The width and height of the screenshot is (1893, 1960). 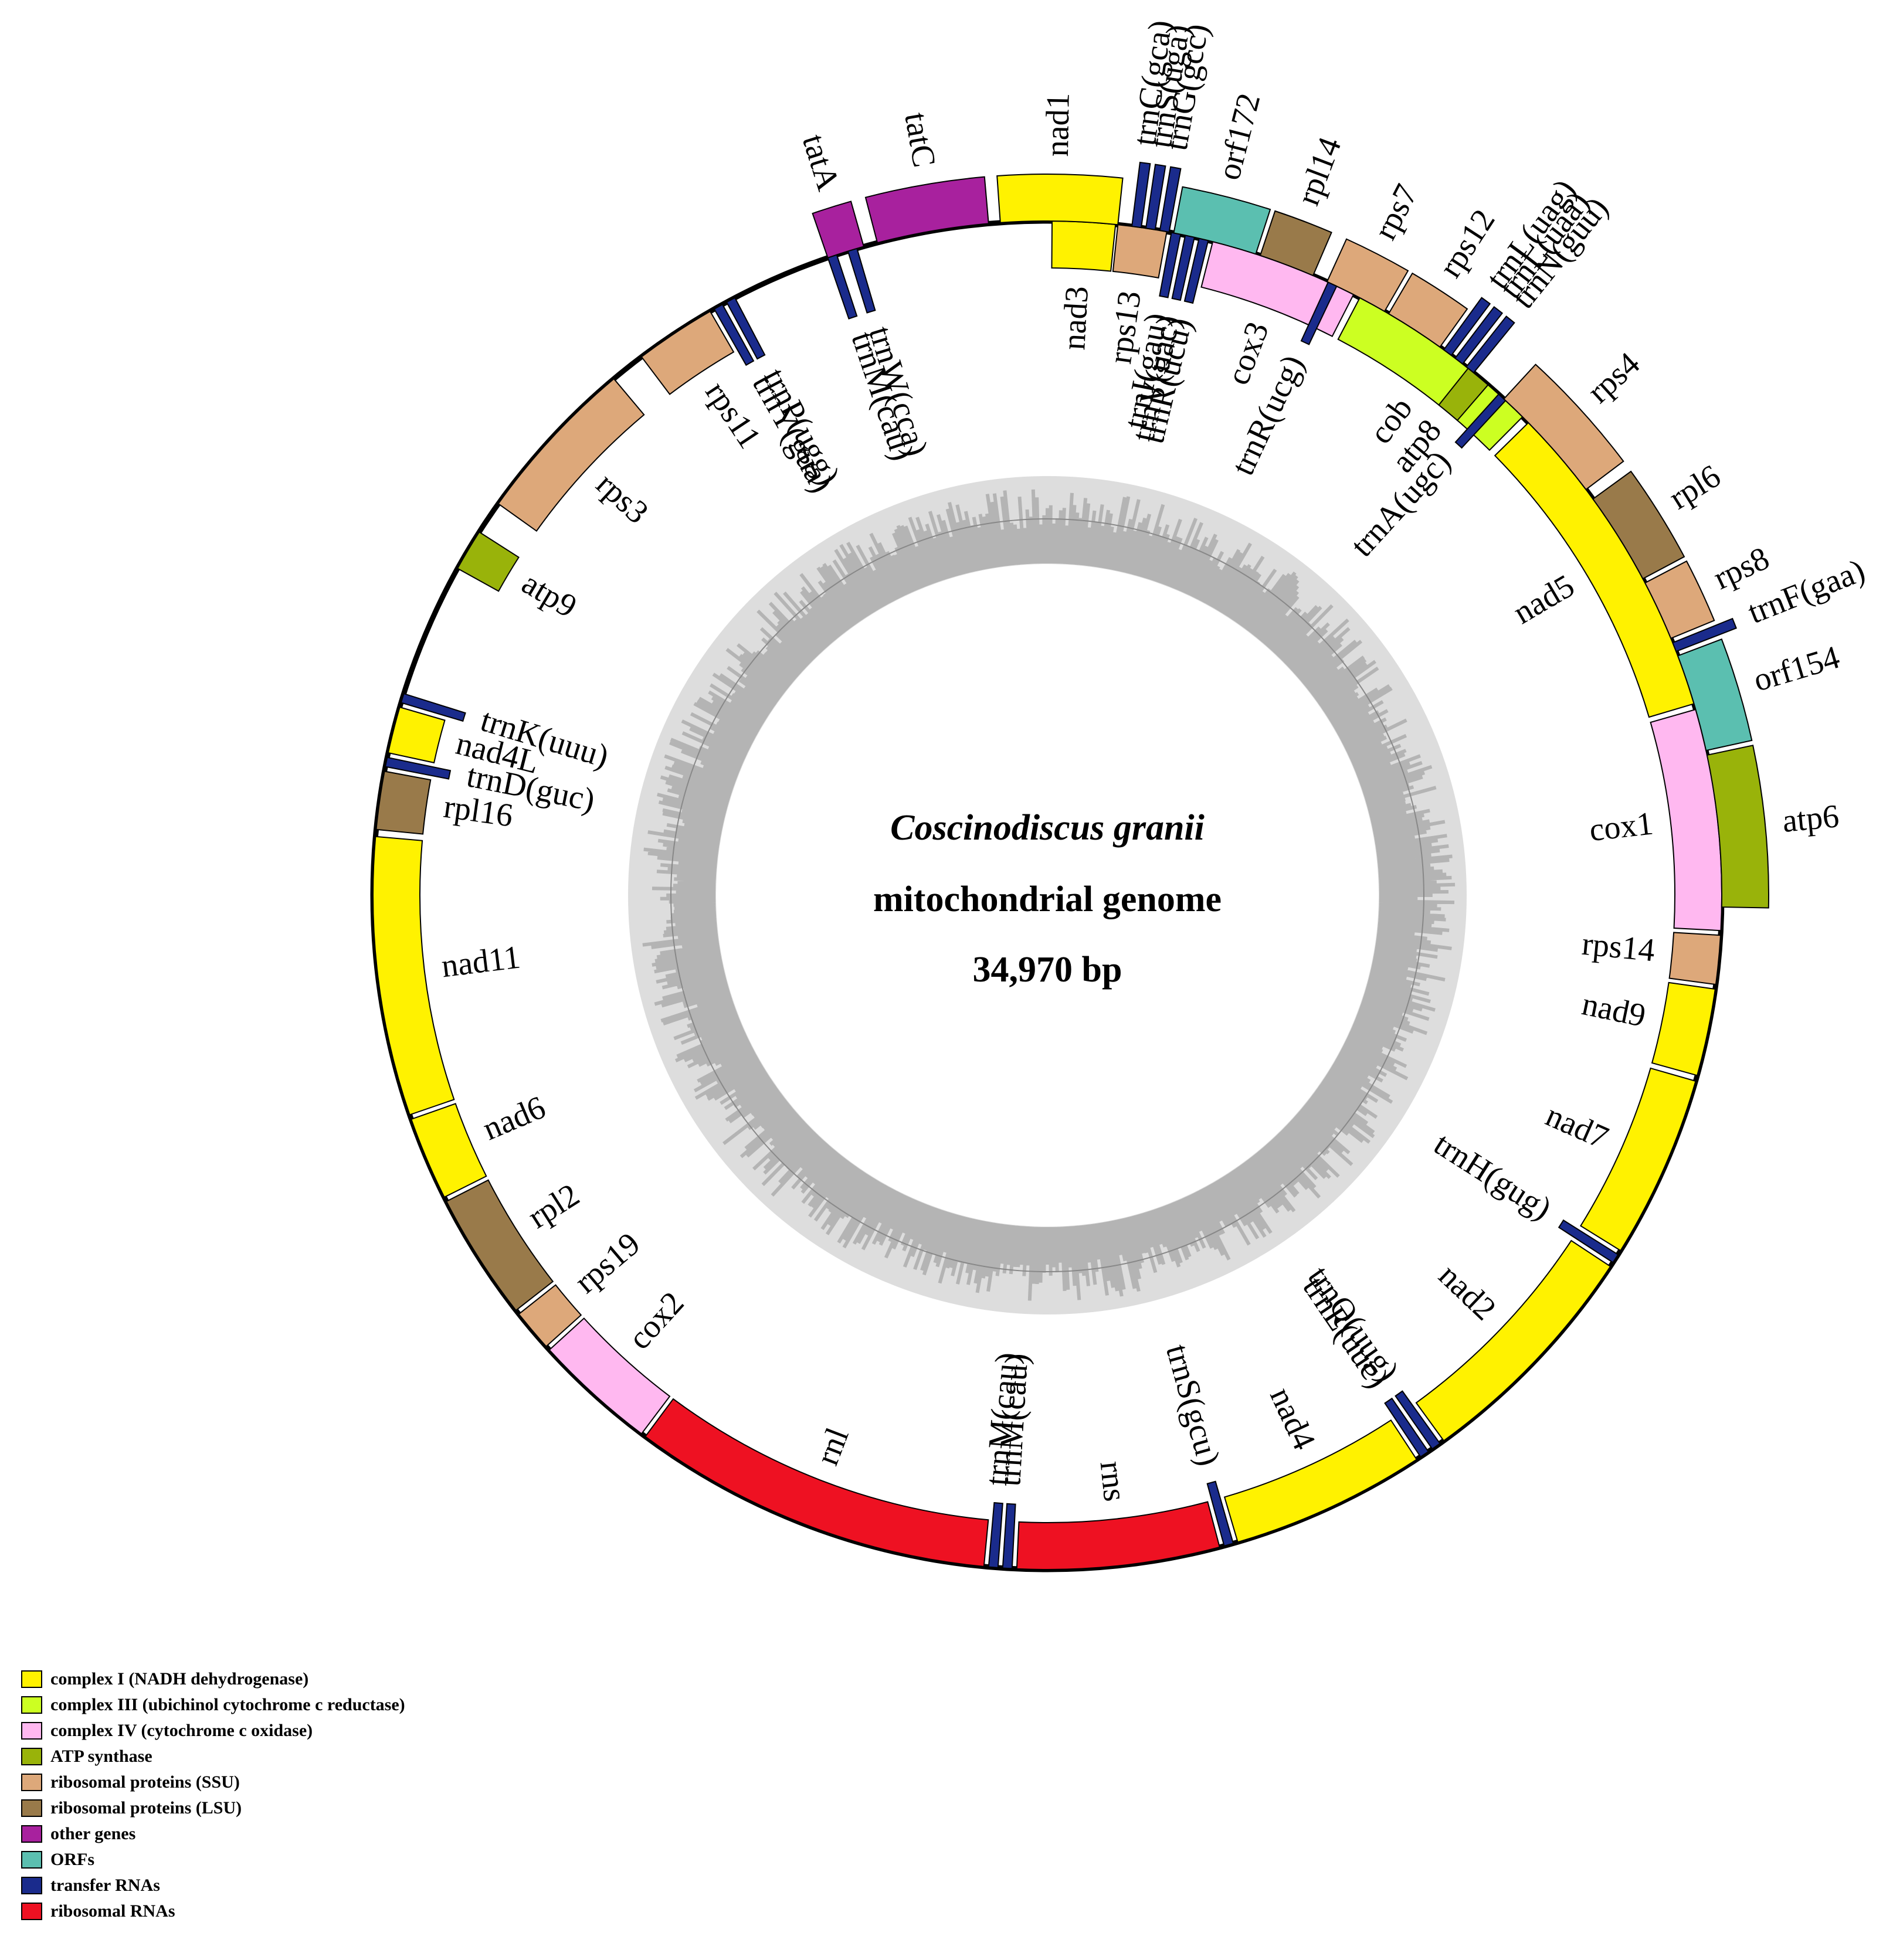 What do you see at coordinates (1614, 1010) in the screenshot?
I see `gene-label-nad9-10: nad9` at bounding box center [1614, 1010].